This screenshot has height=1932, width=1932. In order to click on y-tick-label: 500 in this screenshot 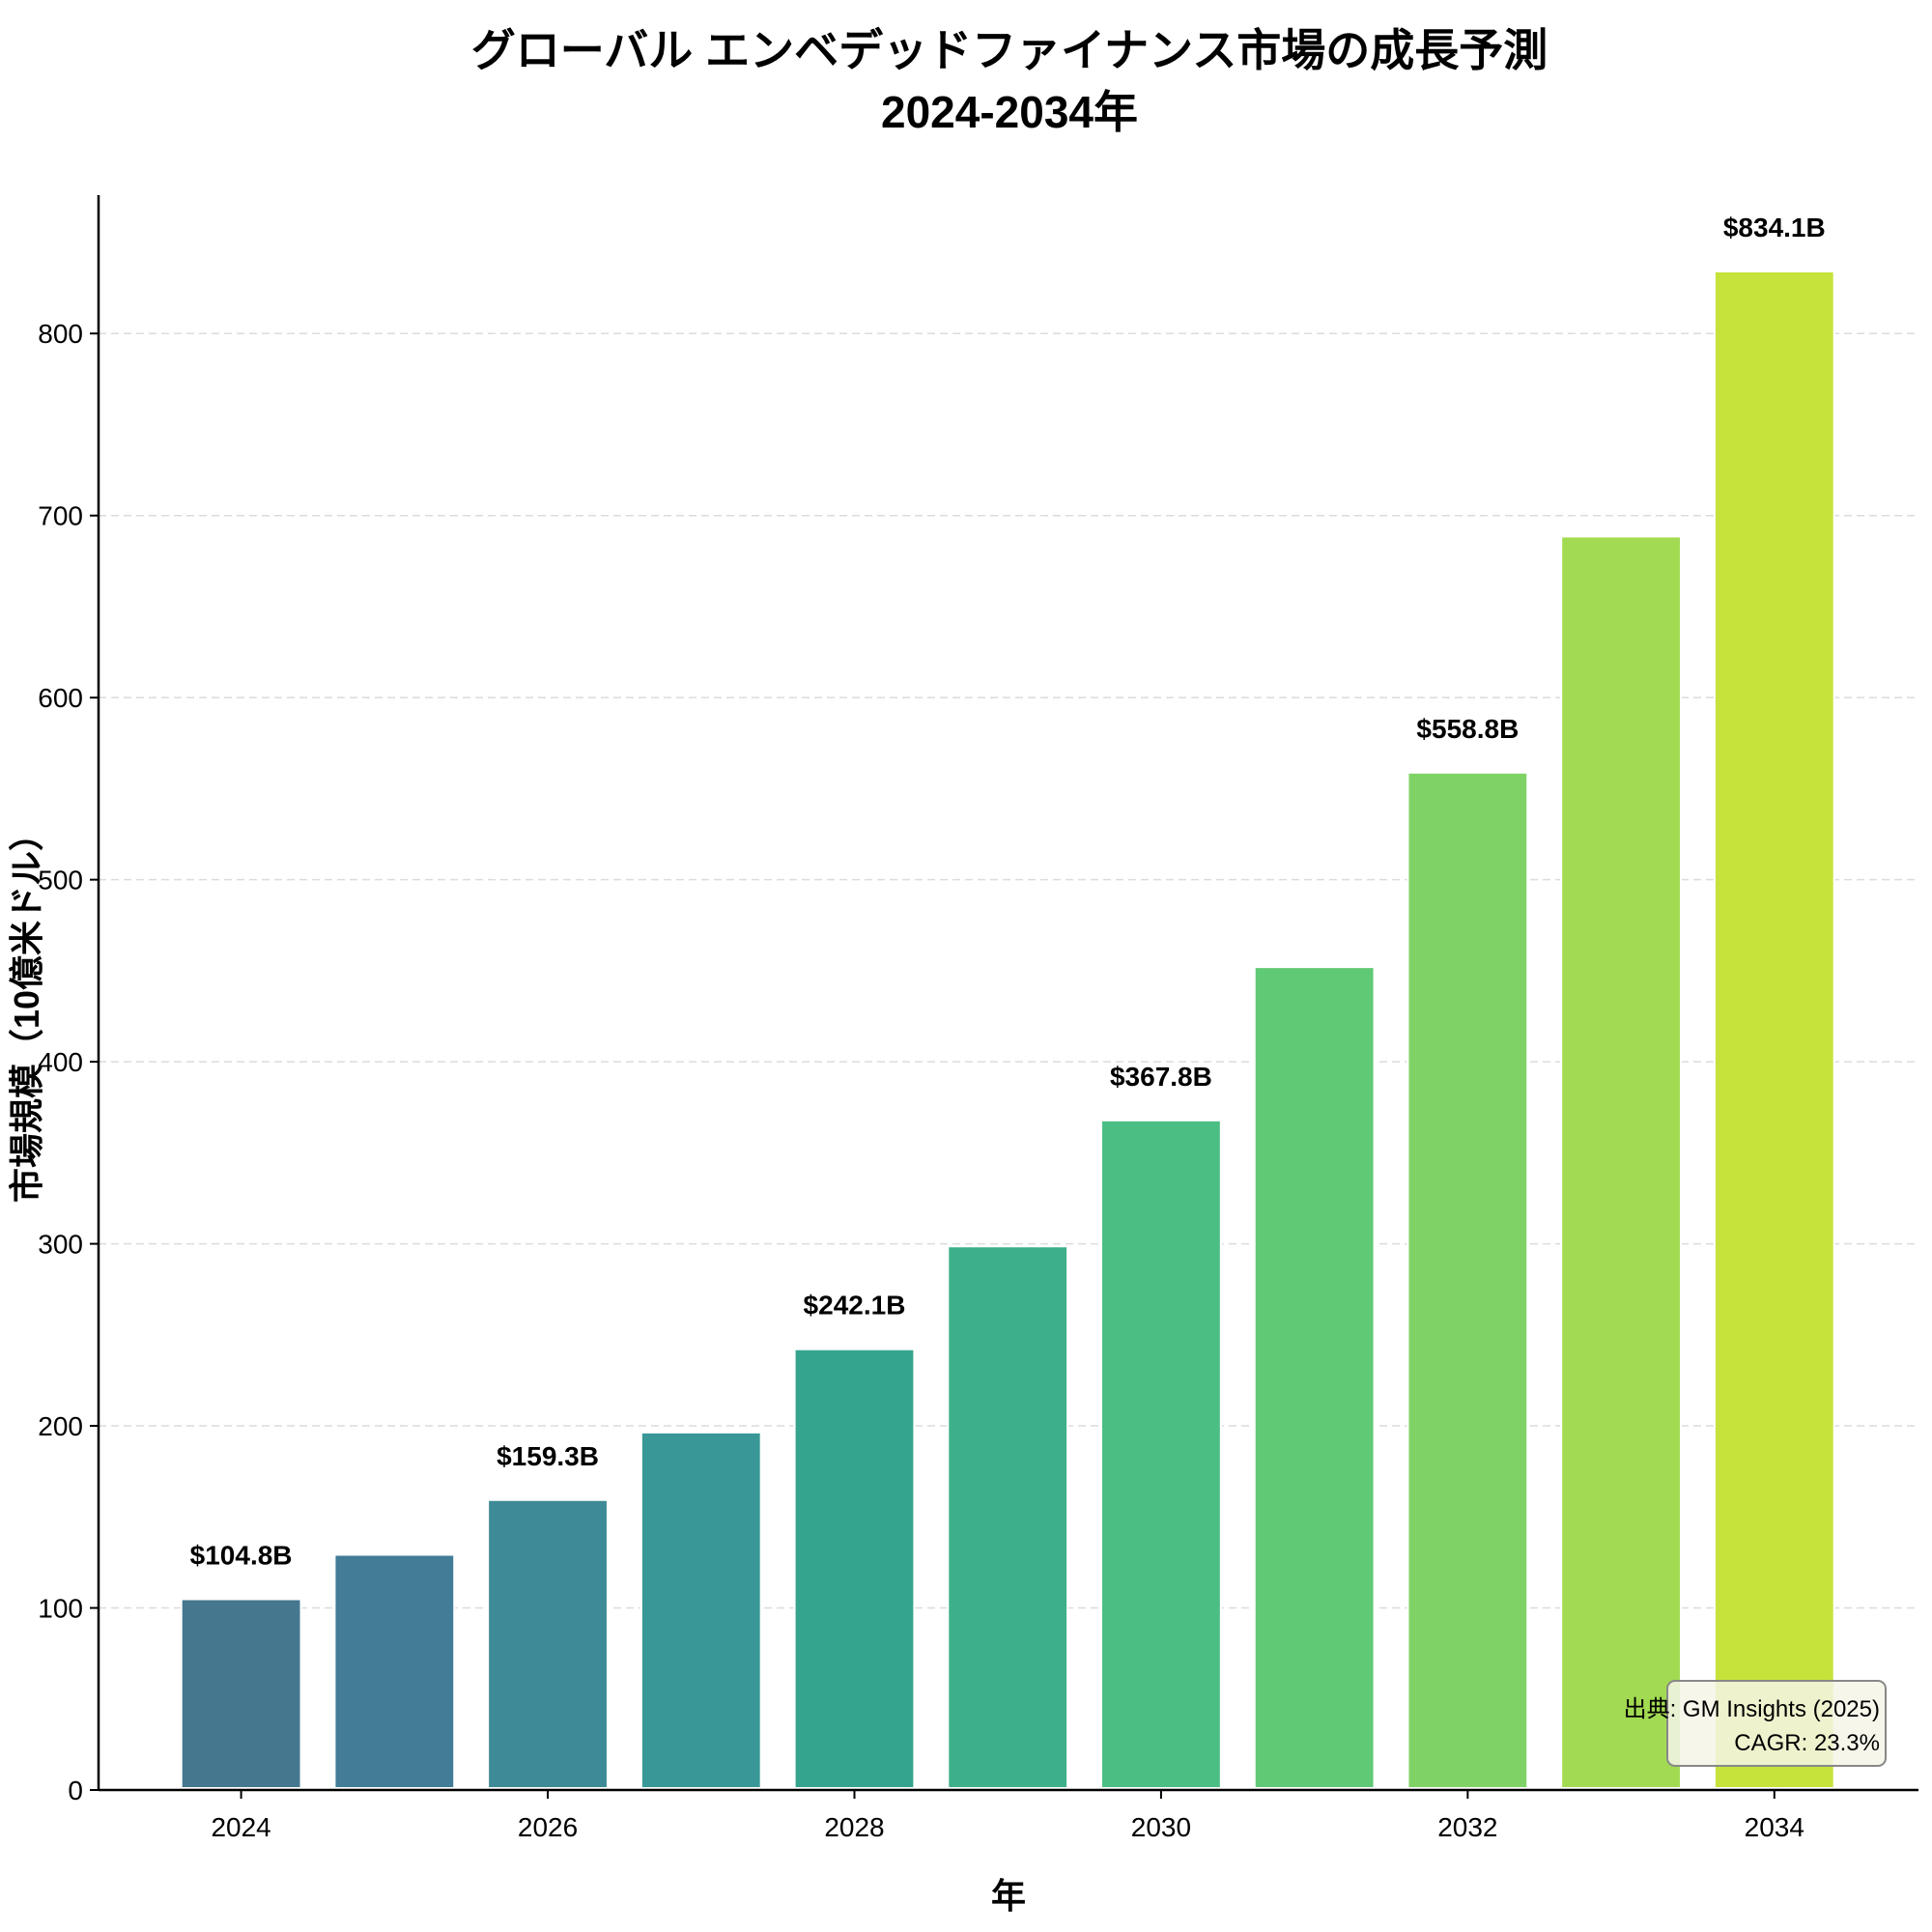, I will do `click(60, 880)`.